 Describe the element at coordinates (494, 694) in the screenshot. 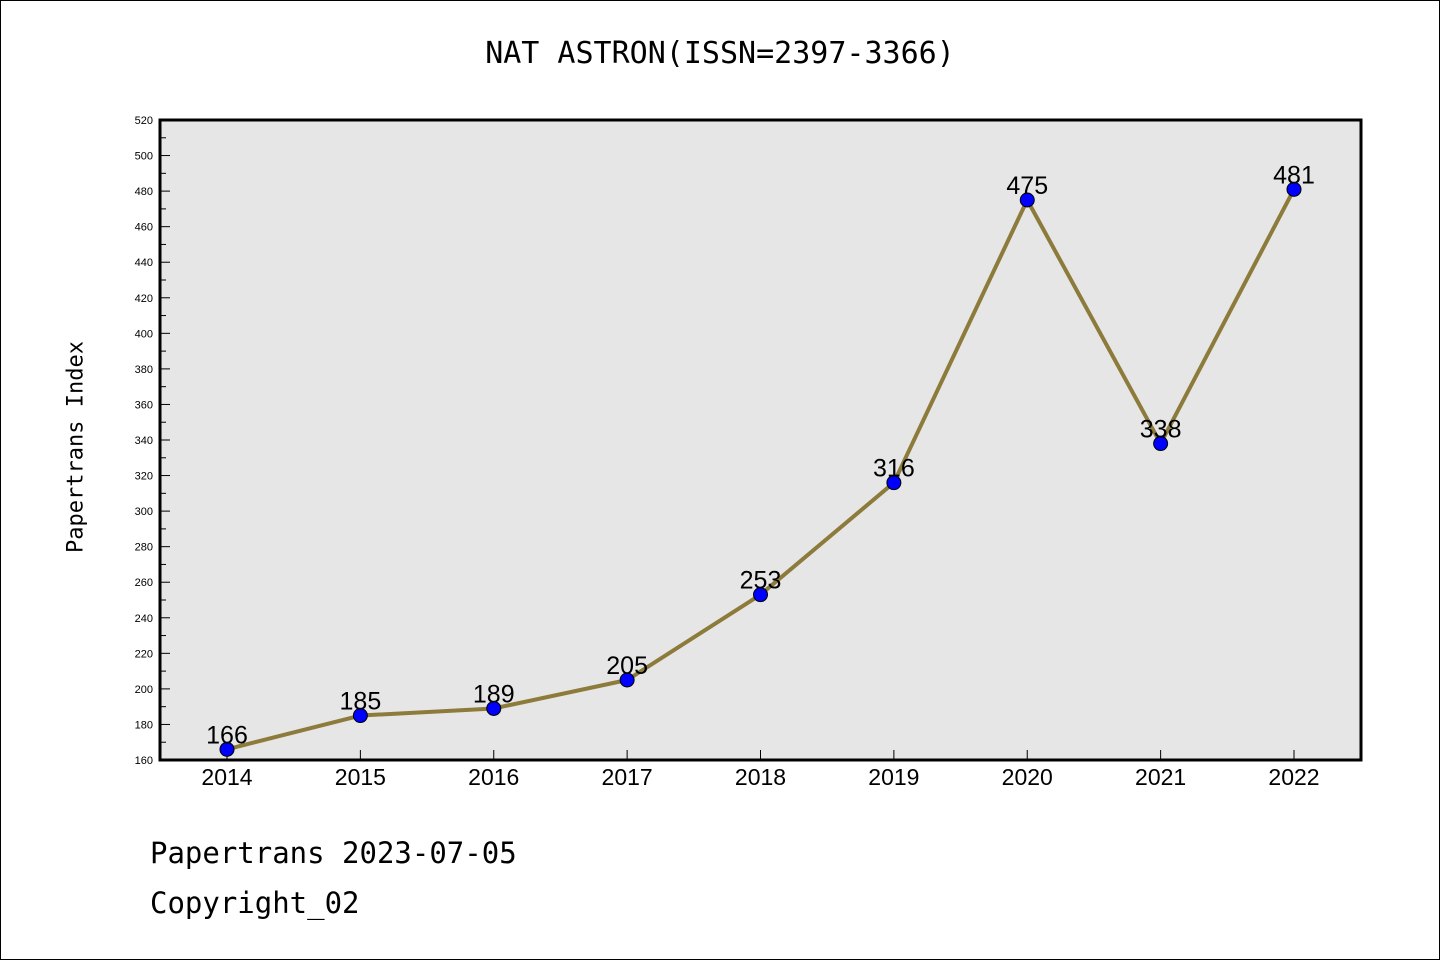

I see `data-label: 189` at that location.